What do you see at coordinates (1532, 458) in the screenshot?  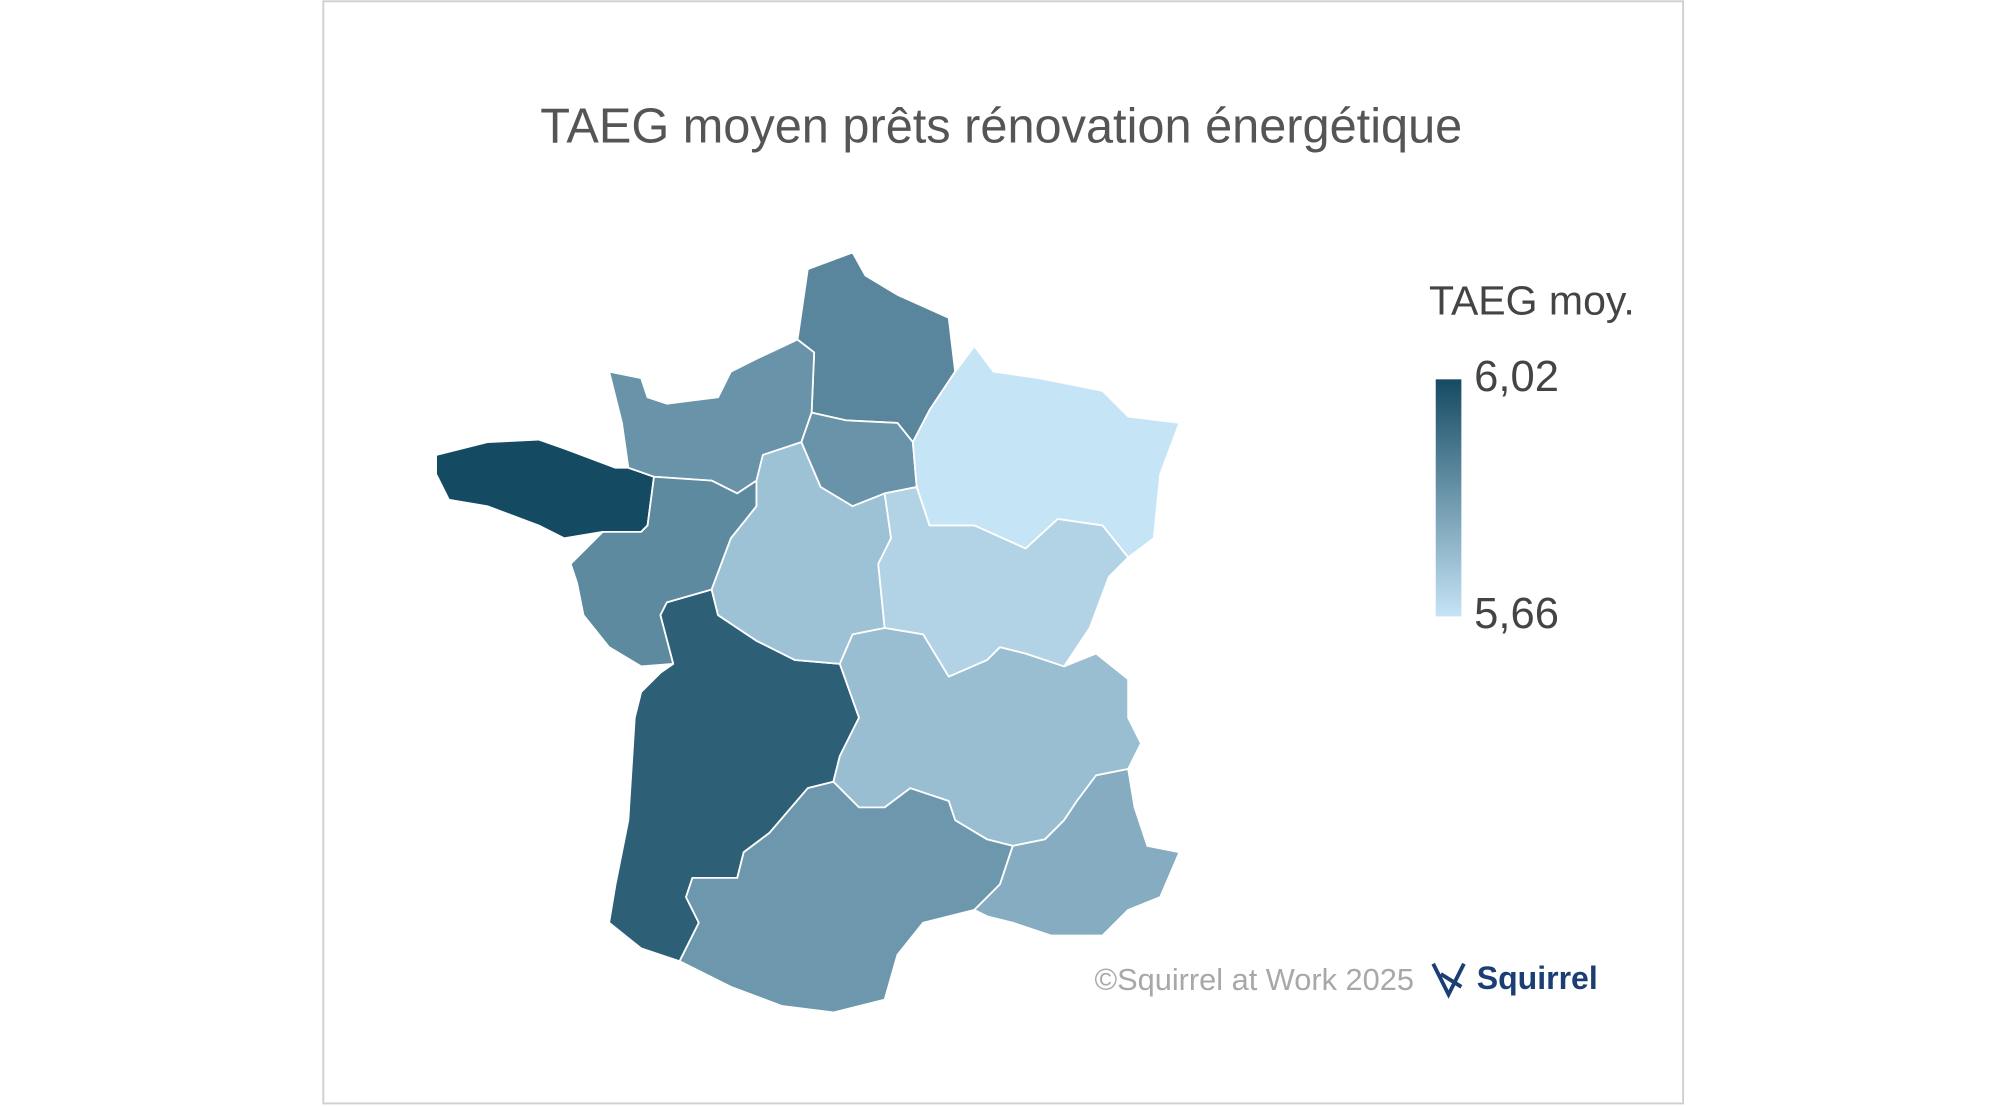 I see `legend: TAEG moy. 6,02 5,66` at bounding box center [1532, 458].